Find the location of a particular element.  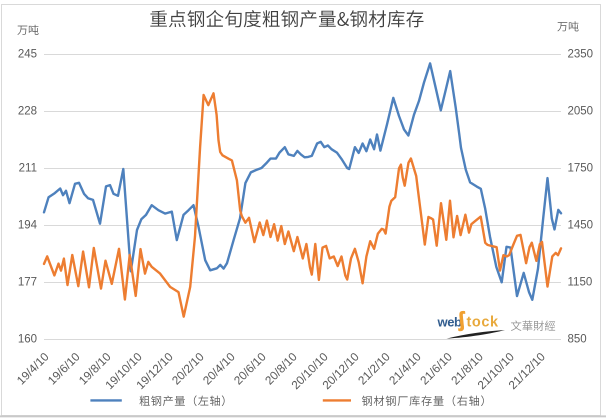

svg-text: 245 is located at coordinates (27, 55).